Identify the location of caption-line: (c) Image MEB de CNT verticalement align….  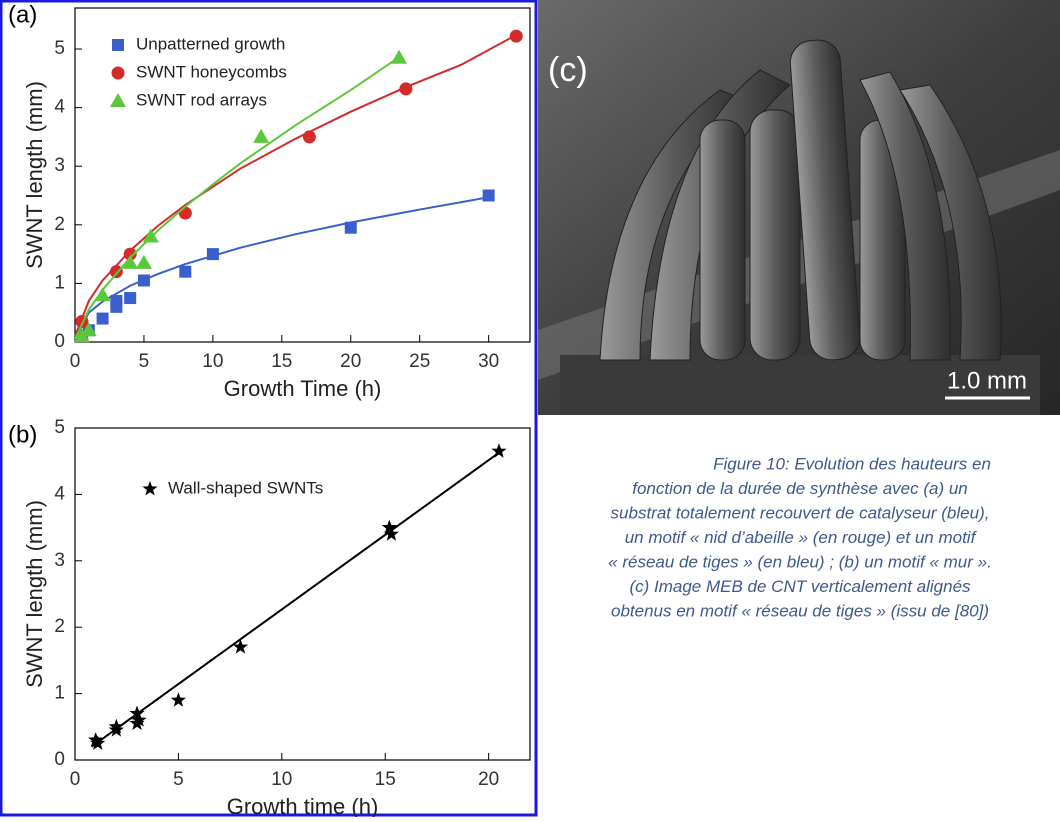
(800, 586).